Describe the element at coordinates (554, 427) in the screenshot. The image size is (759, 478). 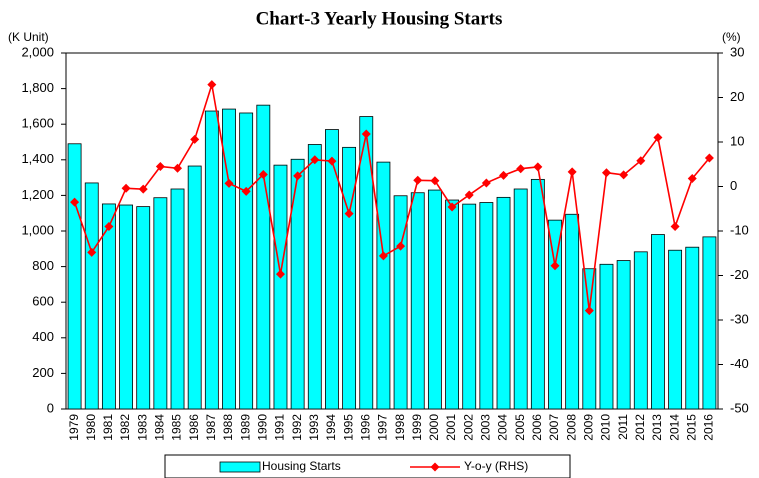
I see `x-tick-label: 2007` at that location.